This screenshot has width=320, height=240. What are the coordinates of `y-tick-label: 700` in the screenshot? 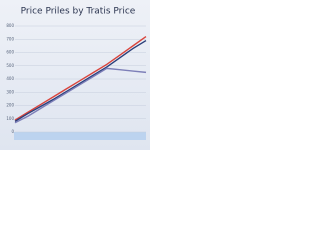 It's located at (10, 38).